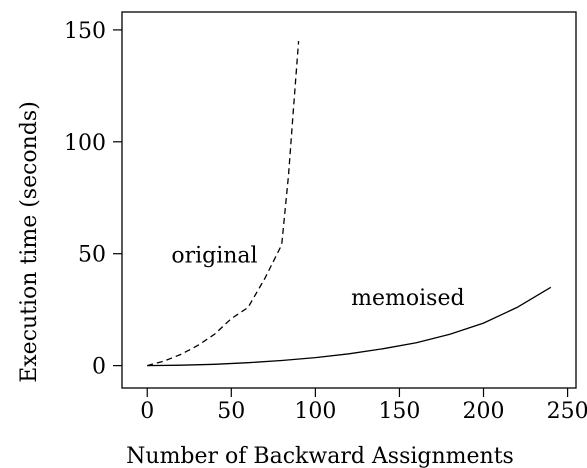  What do you see at coordinates (147, 411) in the screenshot?
I see `x-tick-label: 0` at bounding box center [147, 411].